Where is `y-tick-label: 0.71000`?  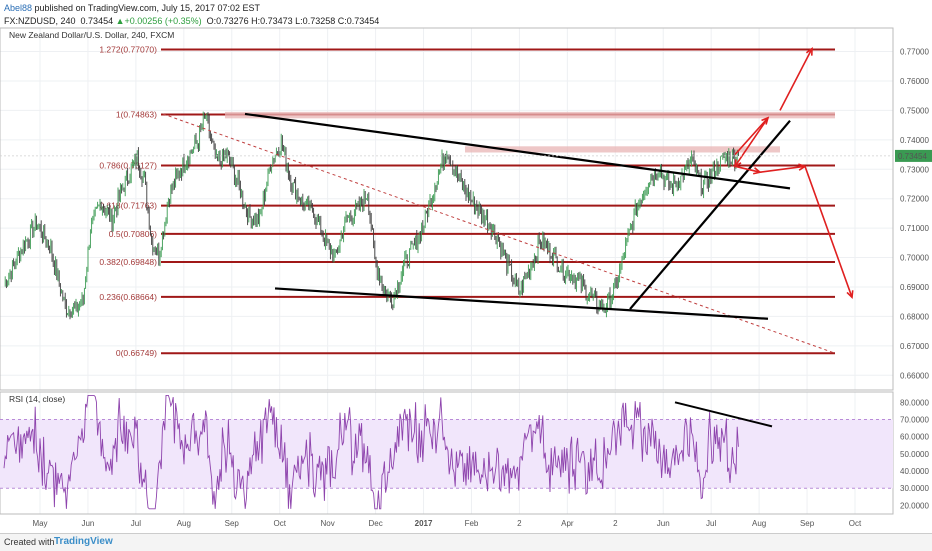 y-tick-label: 0.71000 is located at coordinates (914, 228).